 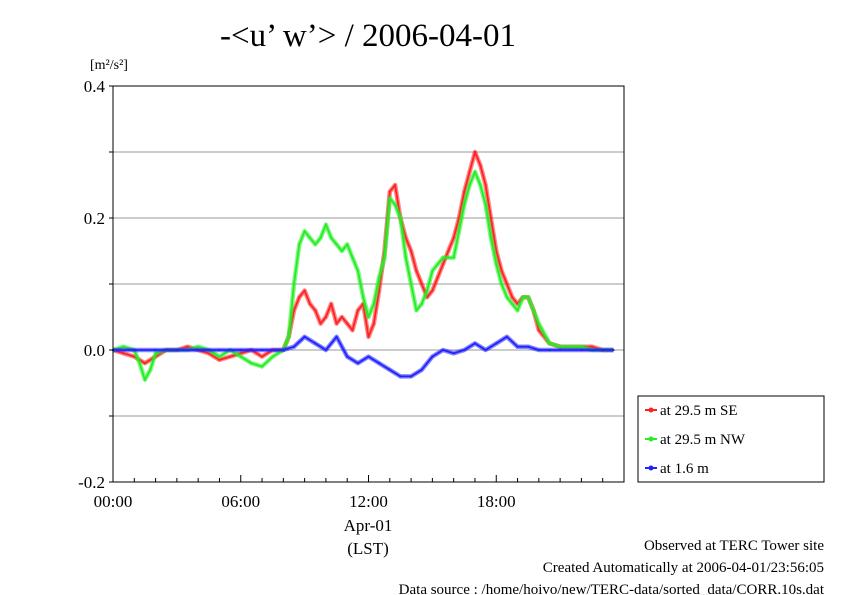 What do you see at coordinates (368, 525) in the screenshot?
I see `x-date-label: Apr-01` at bounding box center [368, 525].